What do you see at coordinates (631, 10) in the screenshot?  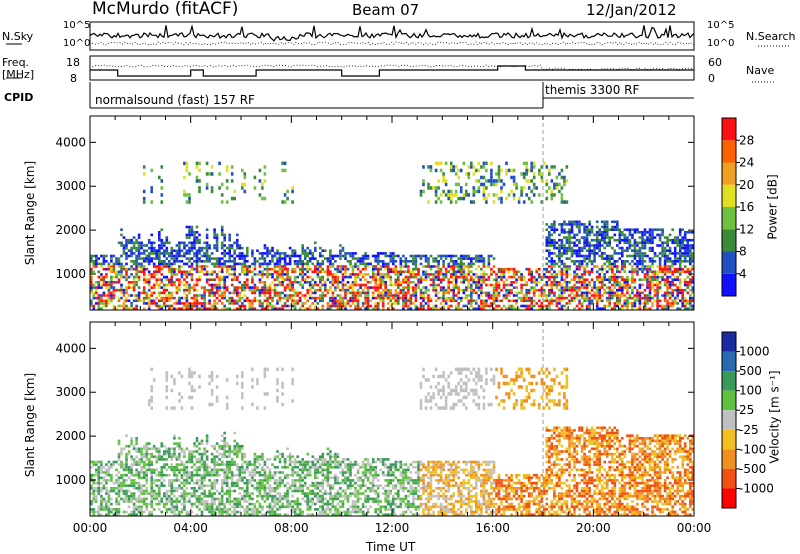 I see `date-title: 12/Jan/2012` at bounding box center [631, 10].